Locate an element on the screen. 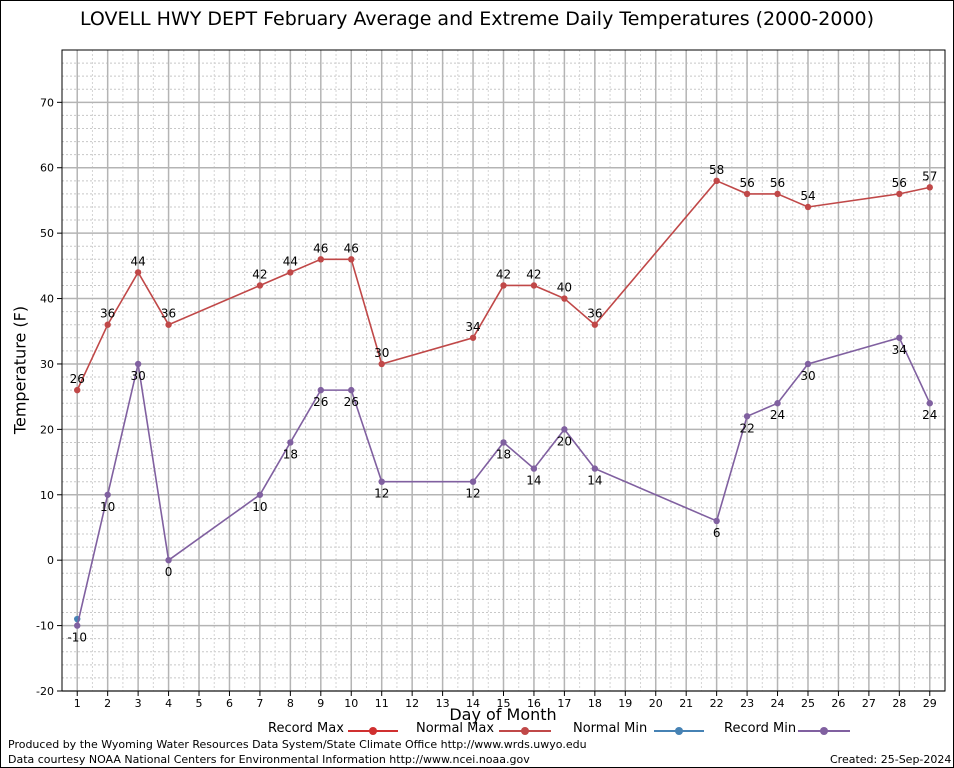 This screenshot has width=954, height=768. x-tick-label: 12 is located at coordinates (412, 703).